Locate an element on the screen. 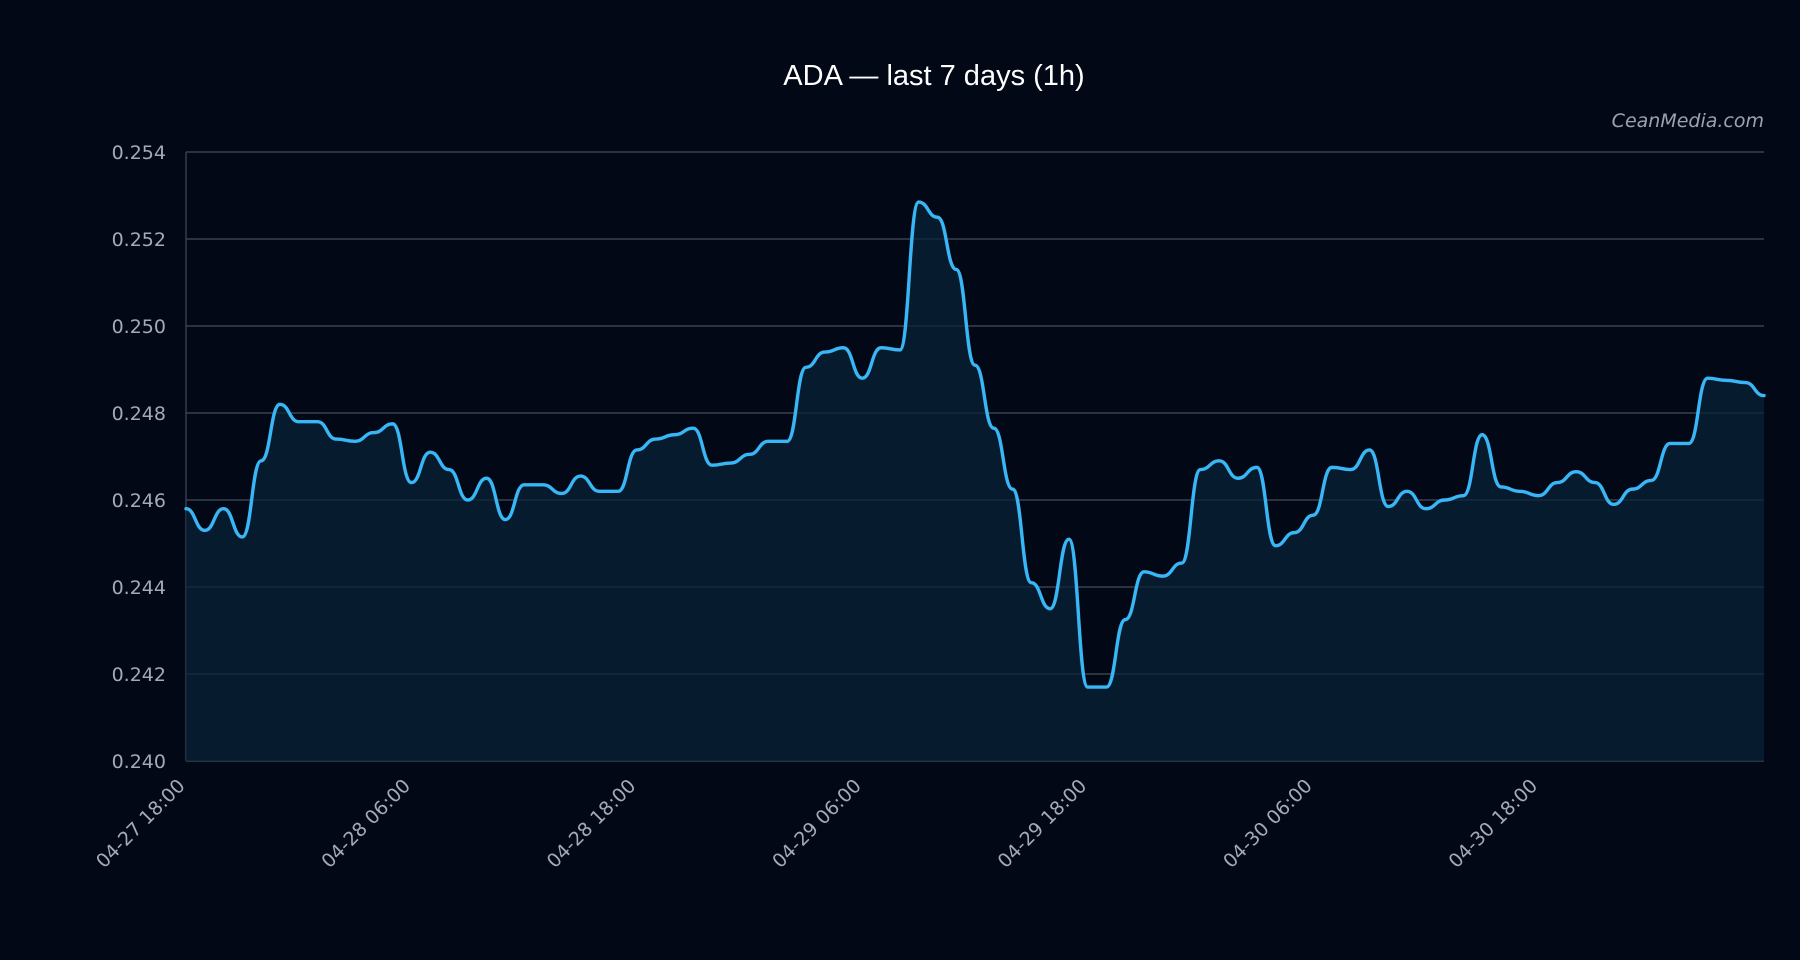 Image resolution: width=1800 pixels, height=960 pixels. y-tick-label: 0.252 is located at coordinates (139, 240).